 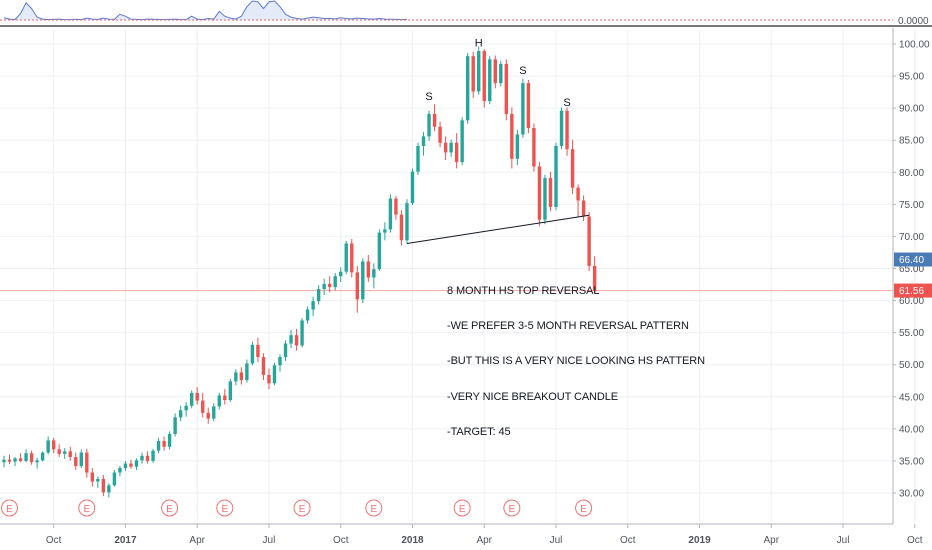 I want to click on price-label-box, so click(x=913, y=259).